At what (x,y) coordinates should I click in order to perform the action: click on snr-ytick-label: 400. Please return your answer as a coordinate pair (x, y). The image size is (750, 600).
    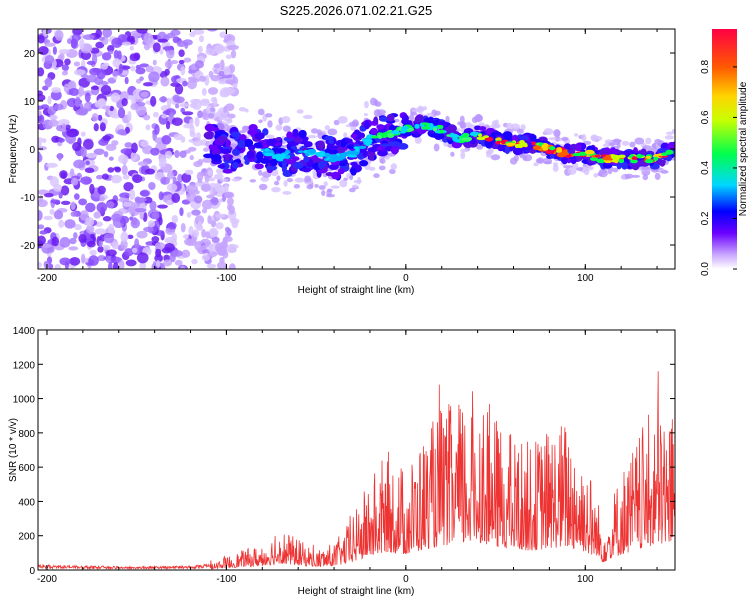
    Looking at the image, I should click on (26, 502).